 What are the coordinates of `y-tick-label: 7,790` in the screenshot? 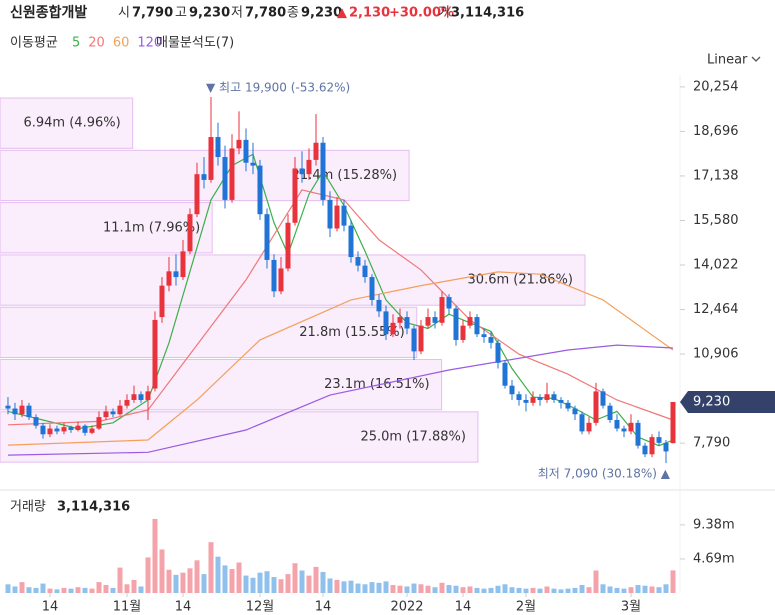 It's located at (711, 443).